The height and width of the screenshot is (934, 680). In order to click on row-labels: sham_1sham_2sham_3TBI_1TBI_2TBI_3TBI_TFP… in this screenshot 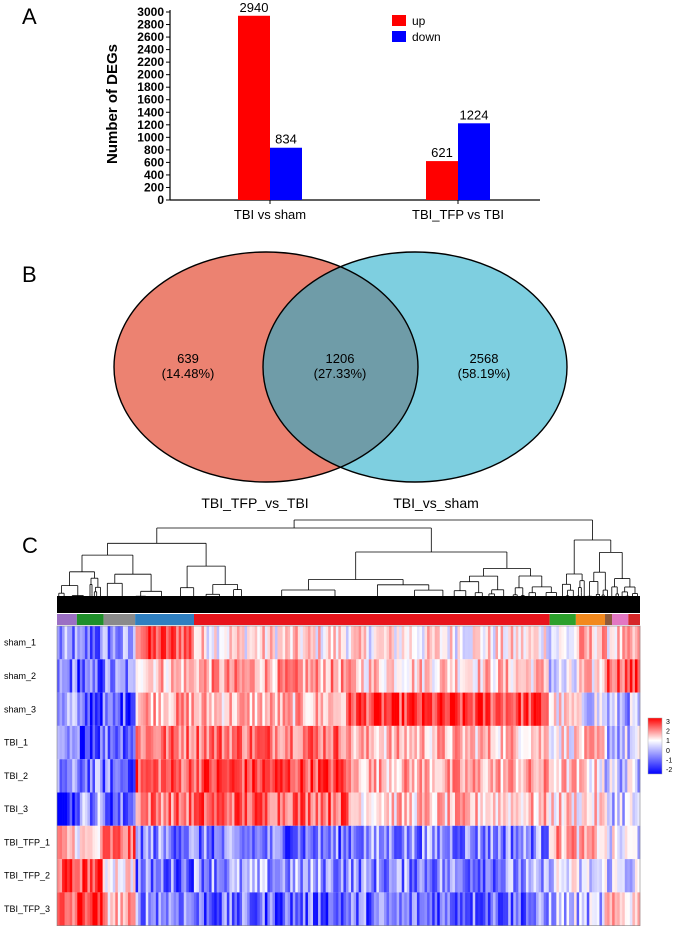, I will do `click(27, 776)`.